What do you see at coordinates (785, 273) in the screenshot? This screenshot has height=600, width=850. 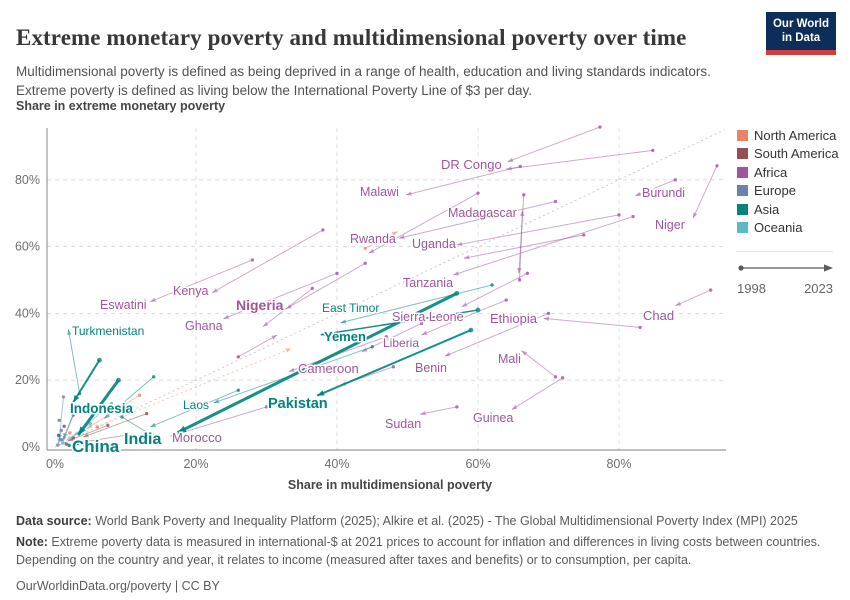 I see `time-legend: 1998 2023` at bounding box center [785, 273].